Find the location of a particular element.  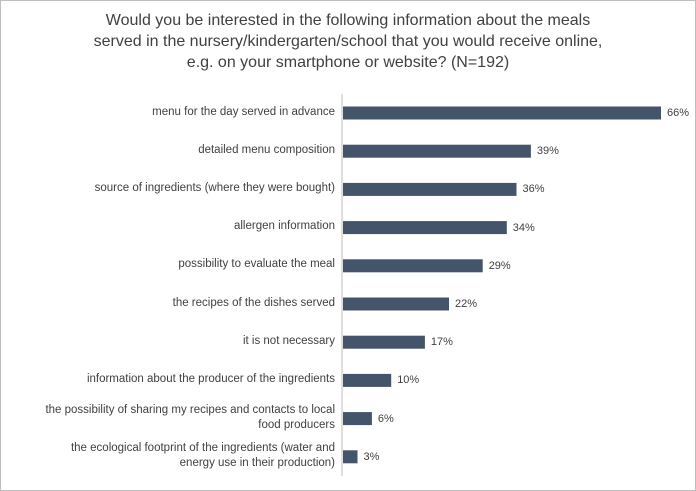

value-label: 36% is located at coordinates (533, 189).